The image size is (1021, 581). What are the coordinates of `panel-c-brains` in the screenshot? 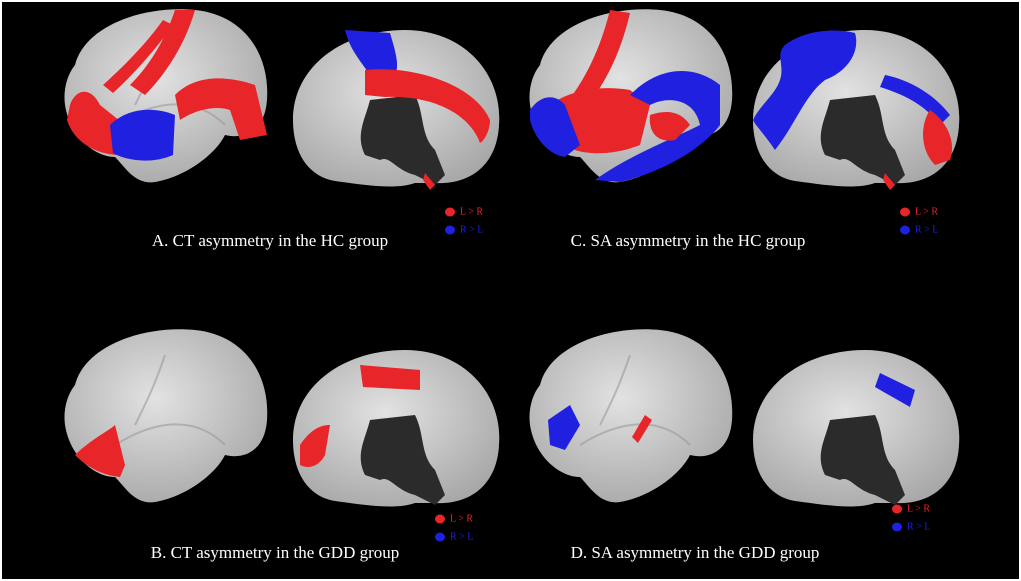 It's located at (631, 96).